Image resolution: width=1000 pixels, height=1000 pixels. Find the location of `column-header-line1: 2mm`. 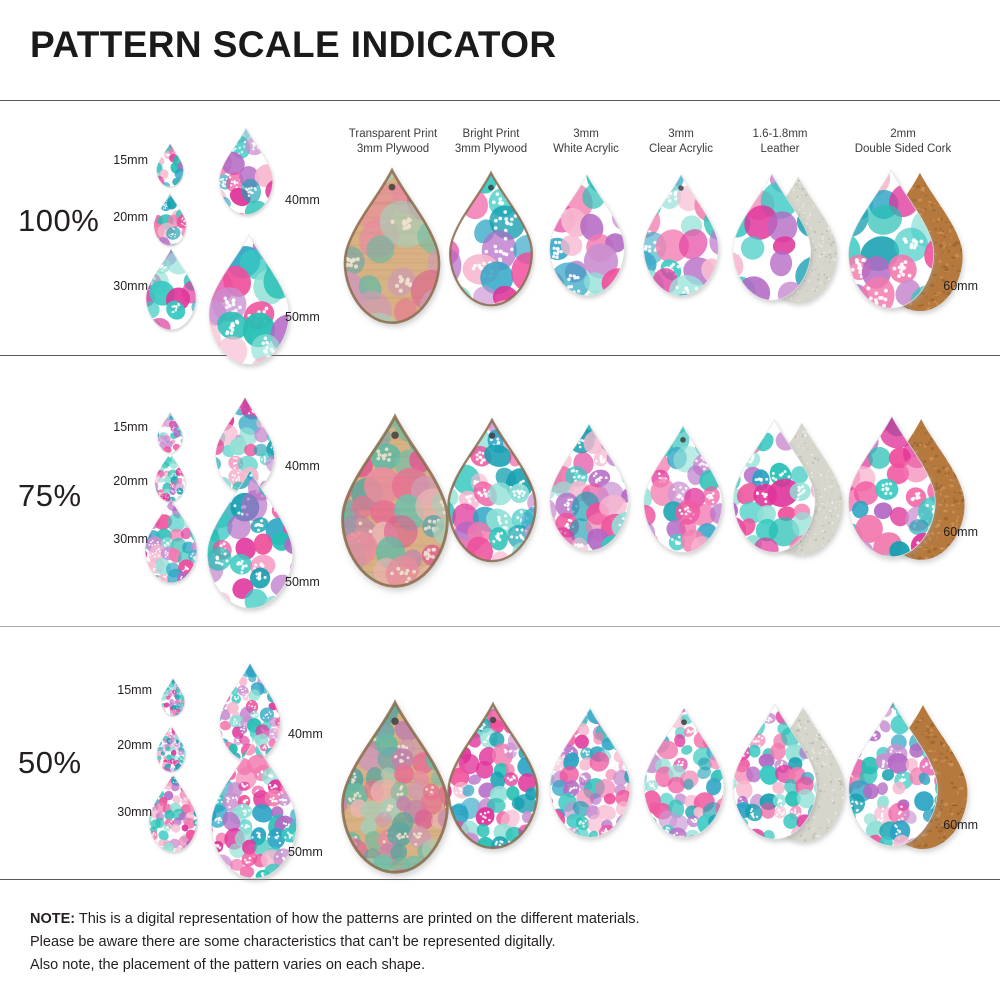

column-header-line1: 2mm is located at coordinates (903, 134).